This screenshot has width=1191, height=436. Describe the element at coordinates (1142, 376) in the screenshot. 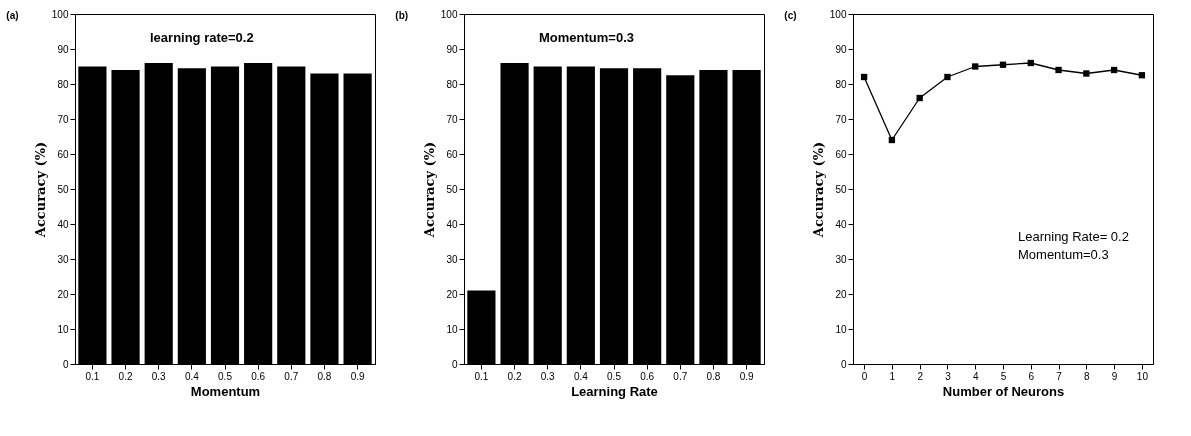

I see `x-tick-label: 10` at that location.